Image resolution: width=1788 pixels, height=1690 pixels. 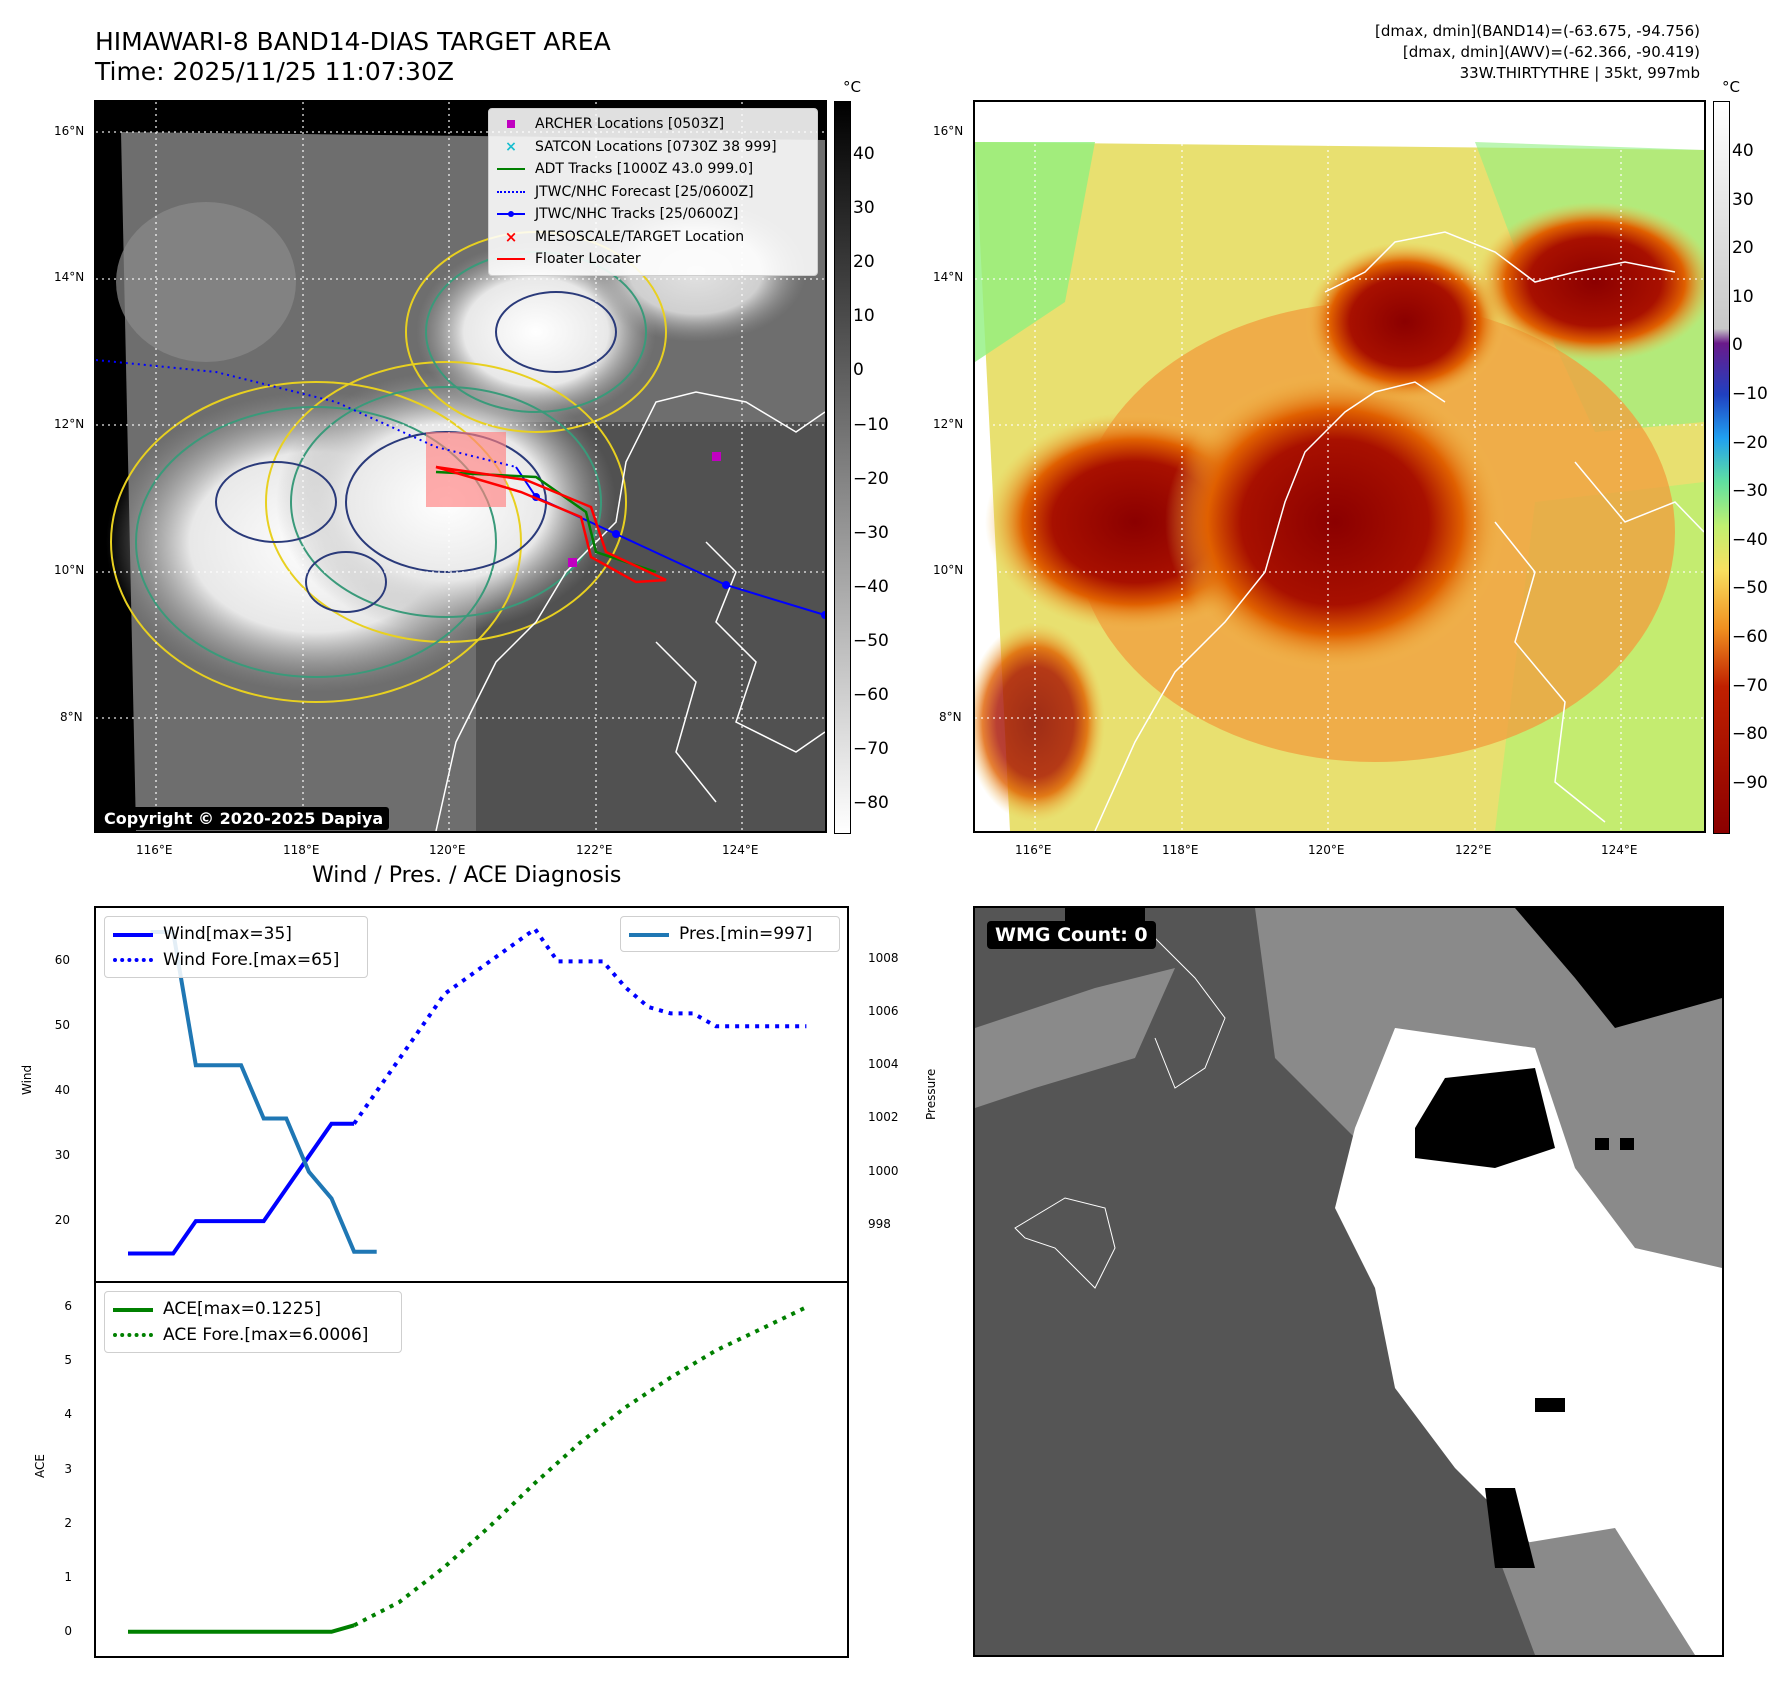 What do you see at coordinates (1750, 539) in the screenshot?
I see `color-colorbar-tick: −40` at bounding box center [1750, 539].